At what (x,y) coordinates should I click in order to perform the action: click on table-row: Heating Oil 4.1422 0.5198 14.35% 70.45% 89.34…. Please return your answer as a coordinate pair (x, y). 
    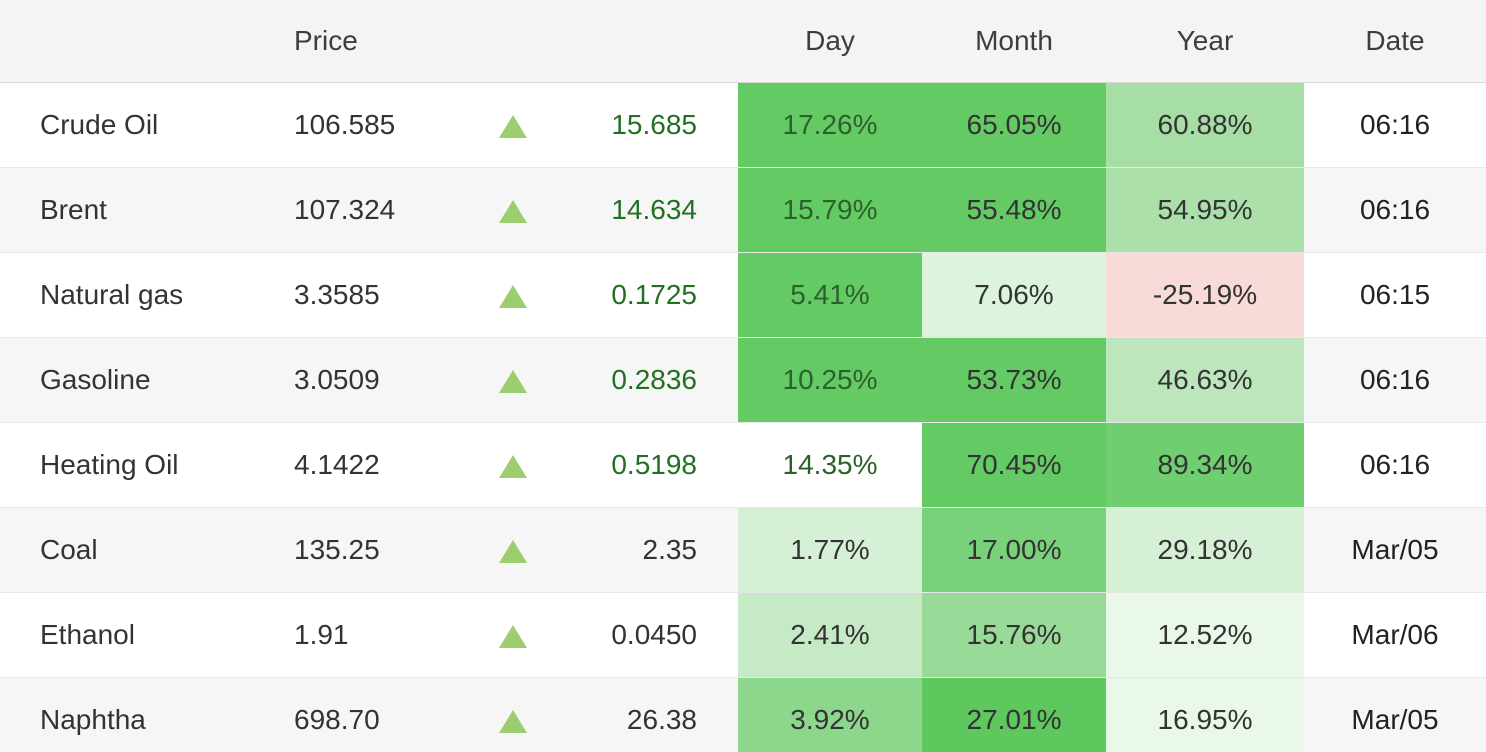
    Looking at the image, I should click on (743, 465).